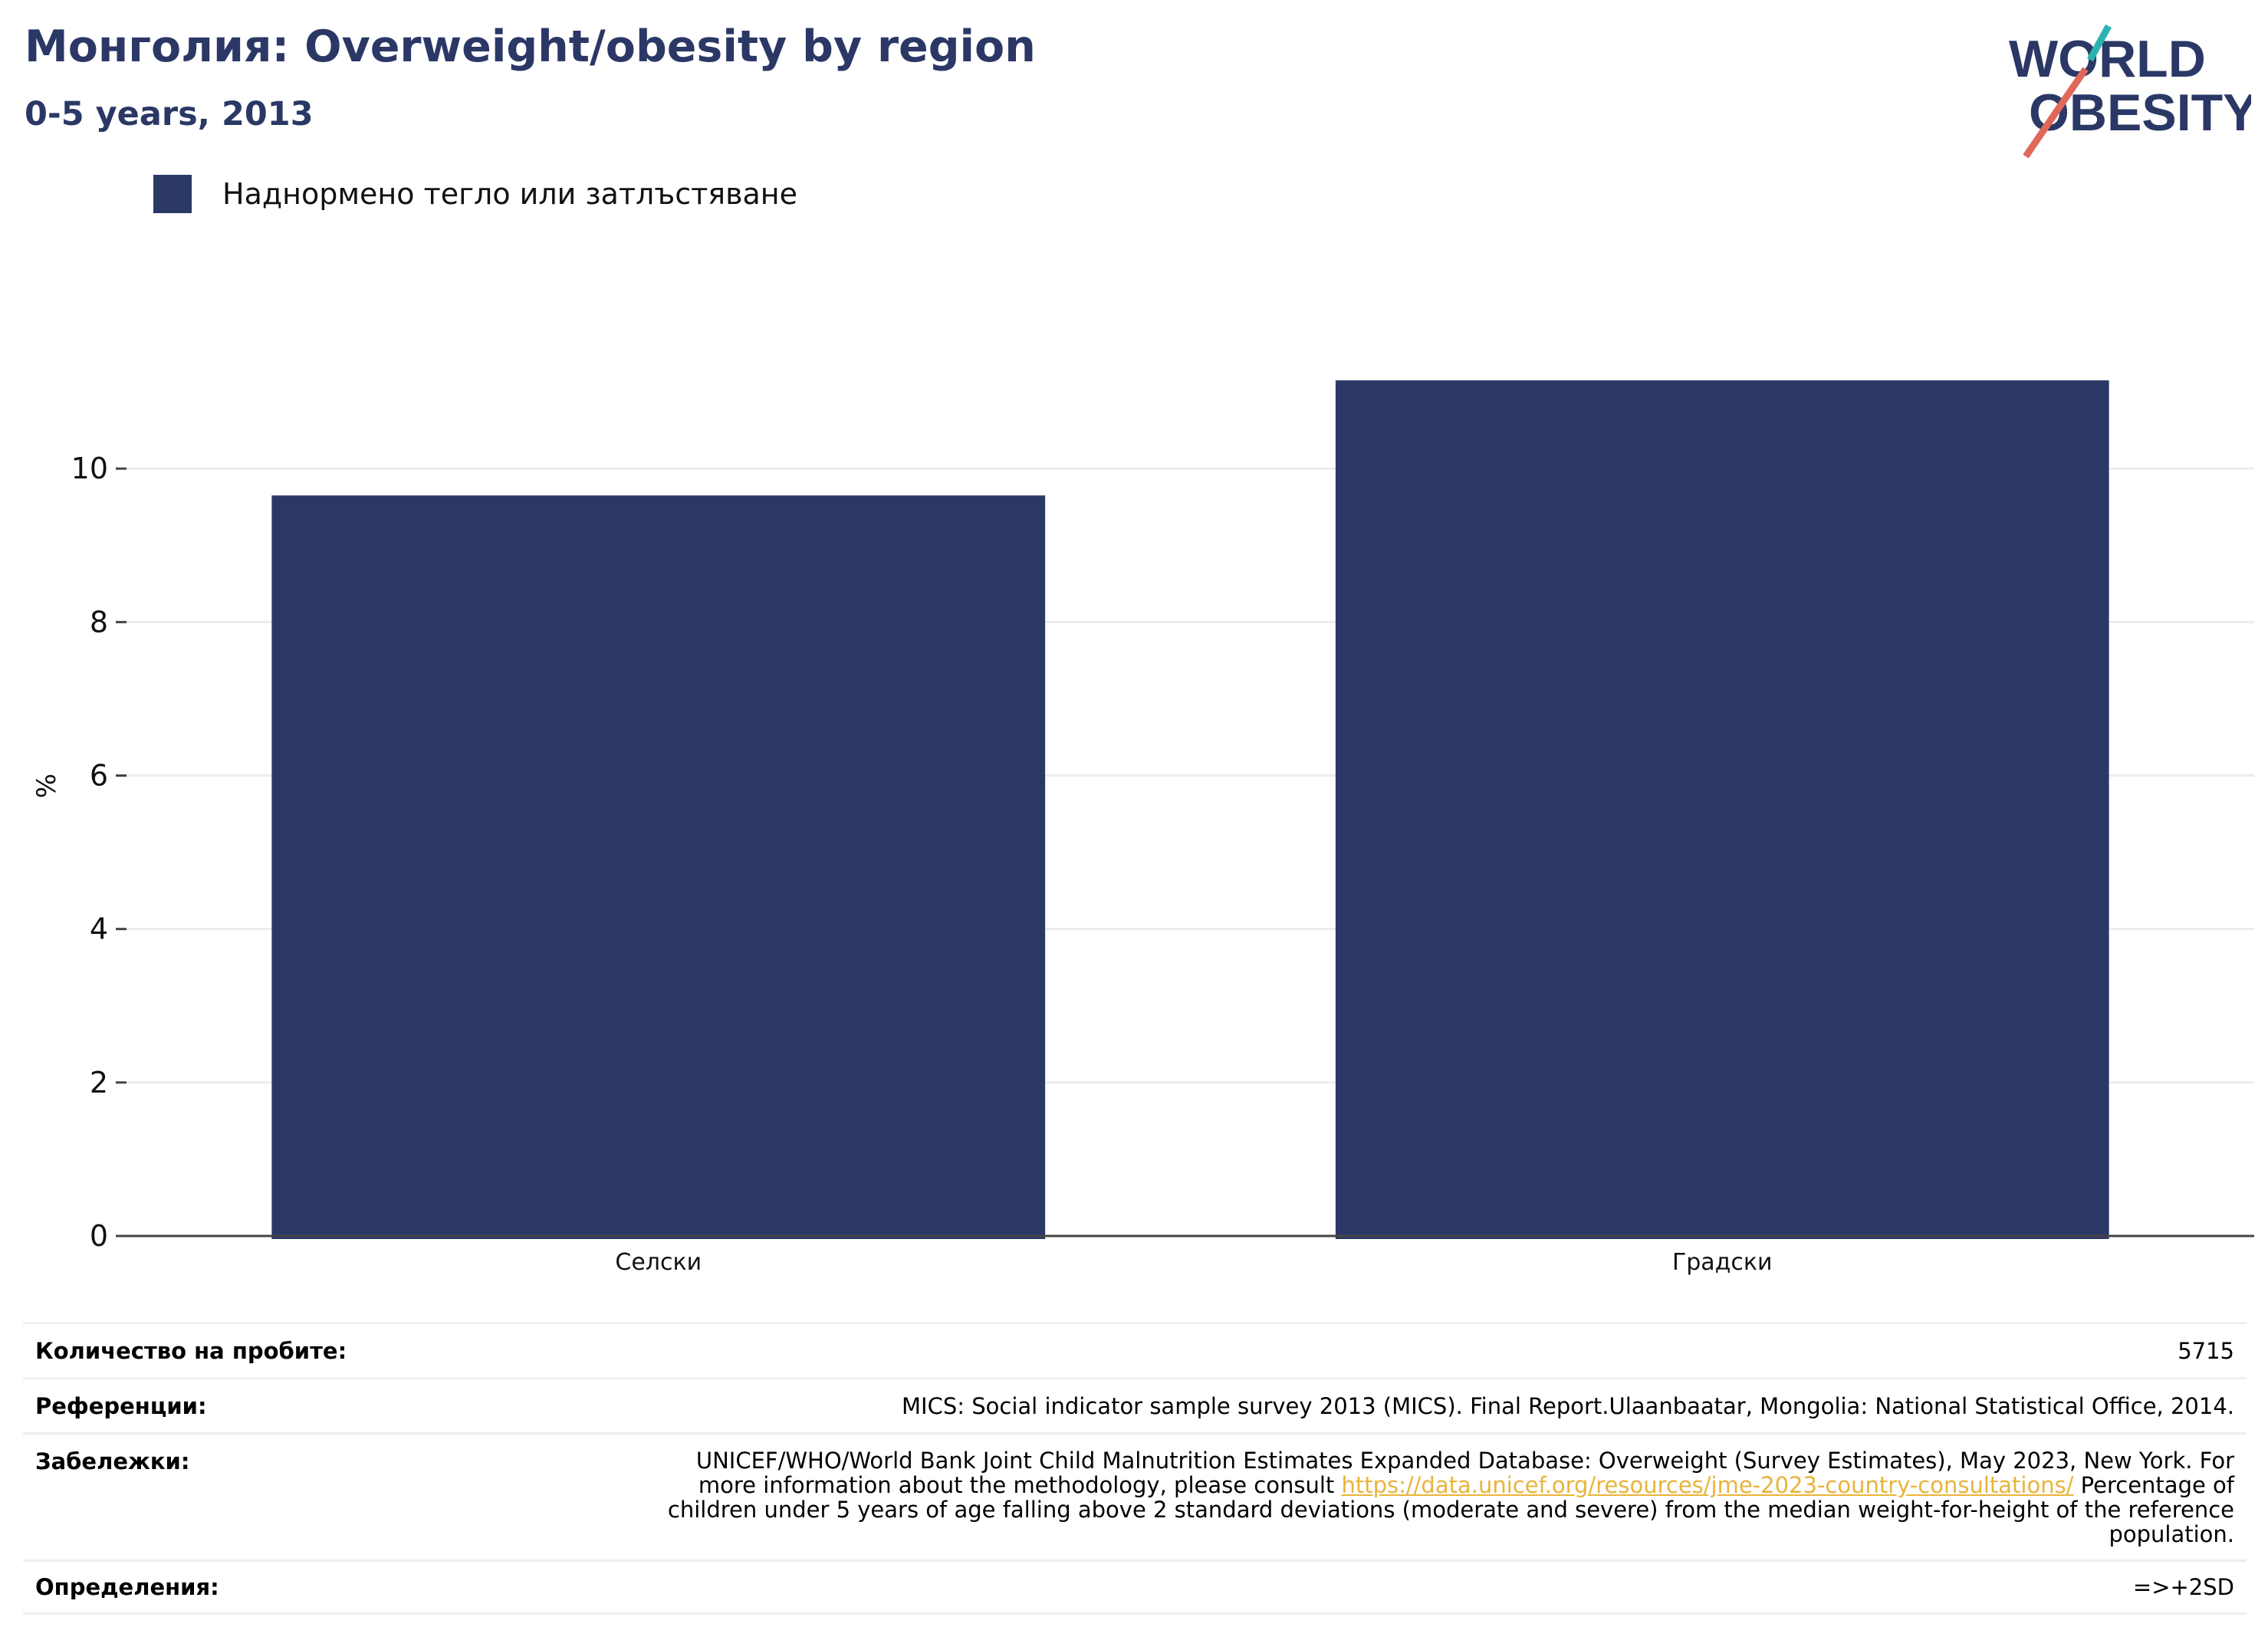 The width and height of the screenshot is (2268, 1650). I want to click on y-tick-label: 2, so click(99, 1082).